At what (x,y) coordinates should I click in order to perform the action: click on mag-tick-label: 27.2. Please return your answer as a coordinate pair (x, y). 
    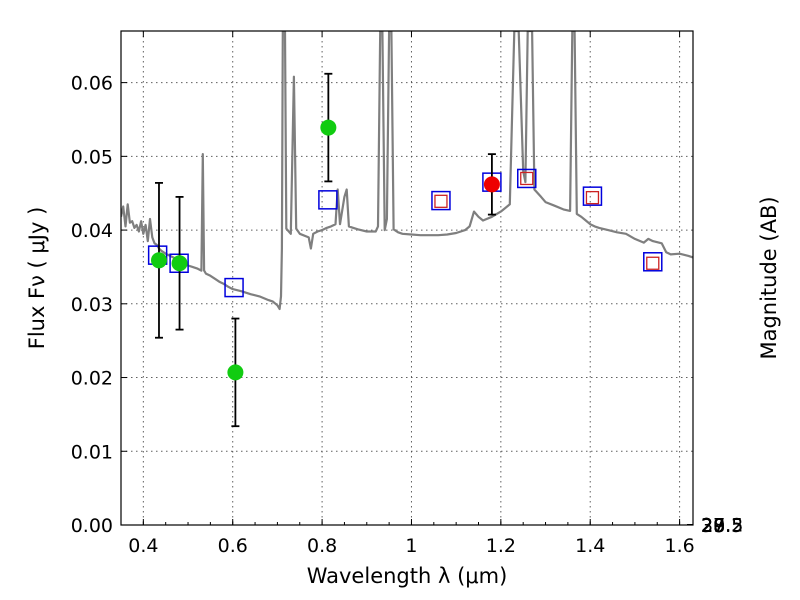
    Looking at the image, I should click on (722, 526).